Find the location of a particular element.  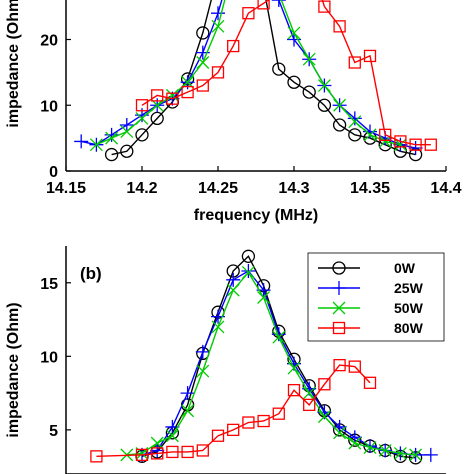

y-tick-label: 15 is located at coordinates (49, 284).